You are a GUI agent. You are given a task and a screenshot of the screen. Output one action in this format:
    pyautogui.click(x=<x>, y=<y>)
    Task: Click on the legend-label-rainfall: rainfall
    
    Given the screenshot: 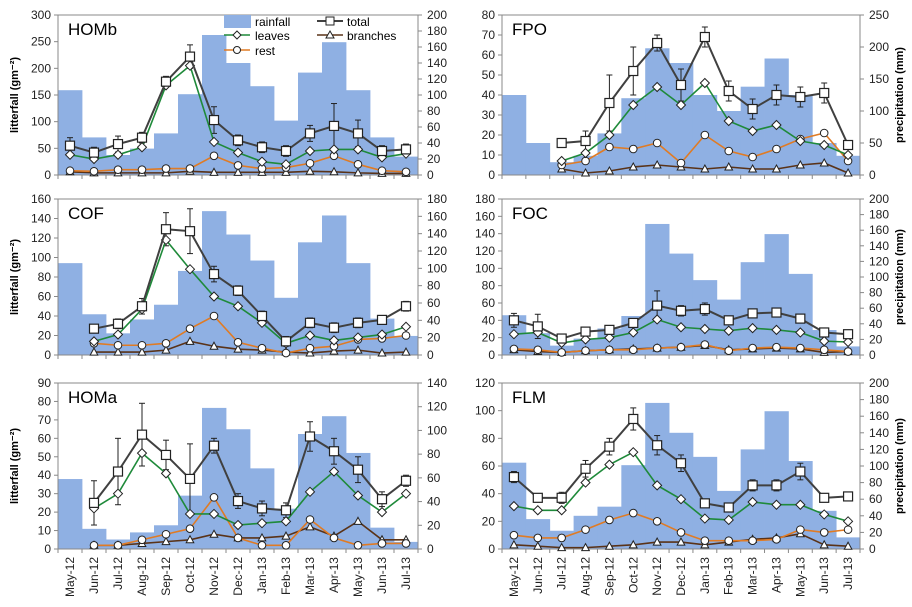 What is the action you would take?
    pyautogui.click(x=272, y=22)
    